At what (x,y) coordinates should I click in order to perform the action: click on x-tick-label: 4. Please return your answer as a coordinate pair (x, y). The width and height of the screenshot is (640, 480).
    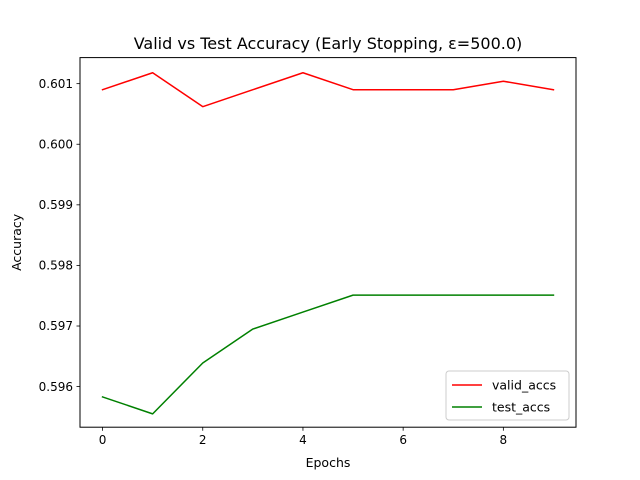
    Looking at the image, I should click on (303, 440).